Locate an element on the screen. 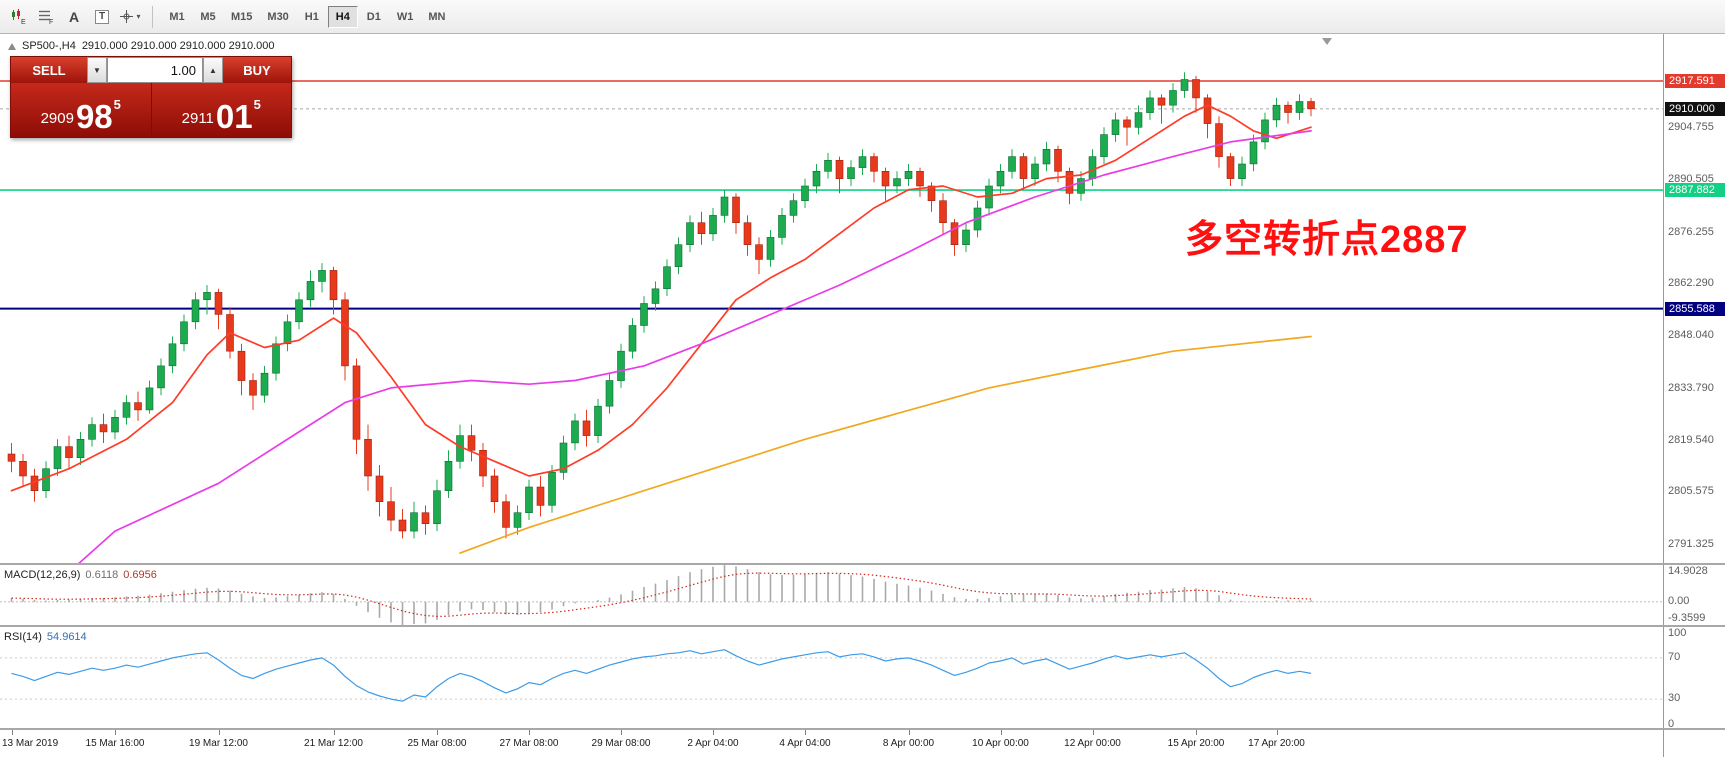 The height and width of the screenshot is (757, 1725). time-axis-label: 27 Mar 08:00 is located at coordinates (529, 743).